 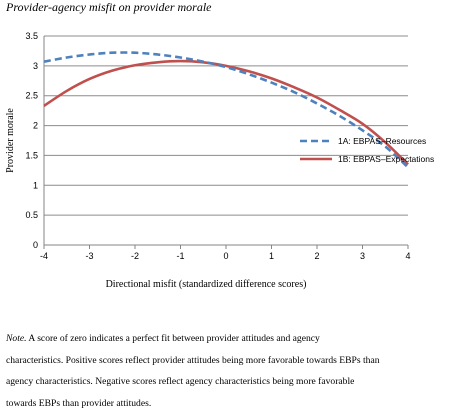 What do you see at coordinates (16, 338) in the screenshot?
I see `note-prefix: Note.` at bounding box center [16, 338].